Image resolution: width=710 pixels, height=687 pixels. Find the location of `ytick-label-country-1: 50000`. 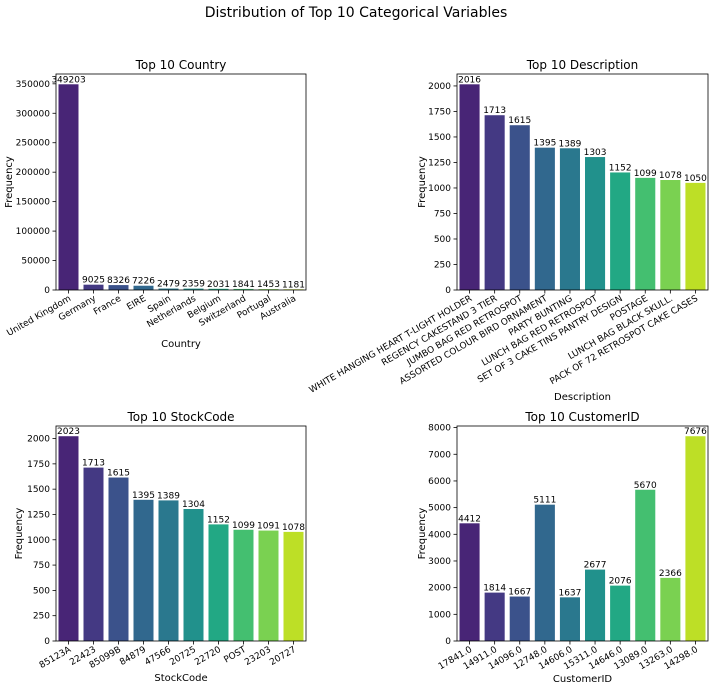

ytick-label-country-1: 50000 is located at coordinates (35, 262).